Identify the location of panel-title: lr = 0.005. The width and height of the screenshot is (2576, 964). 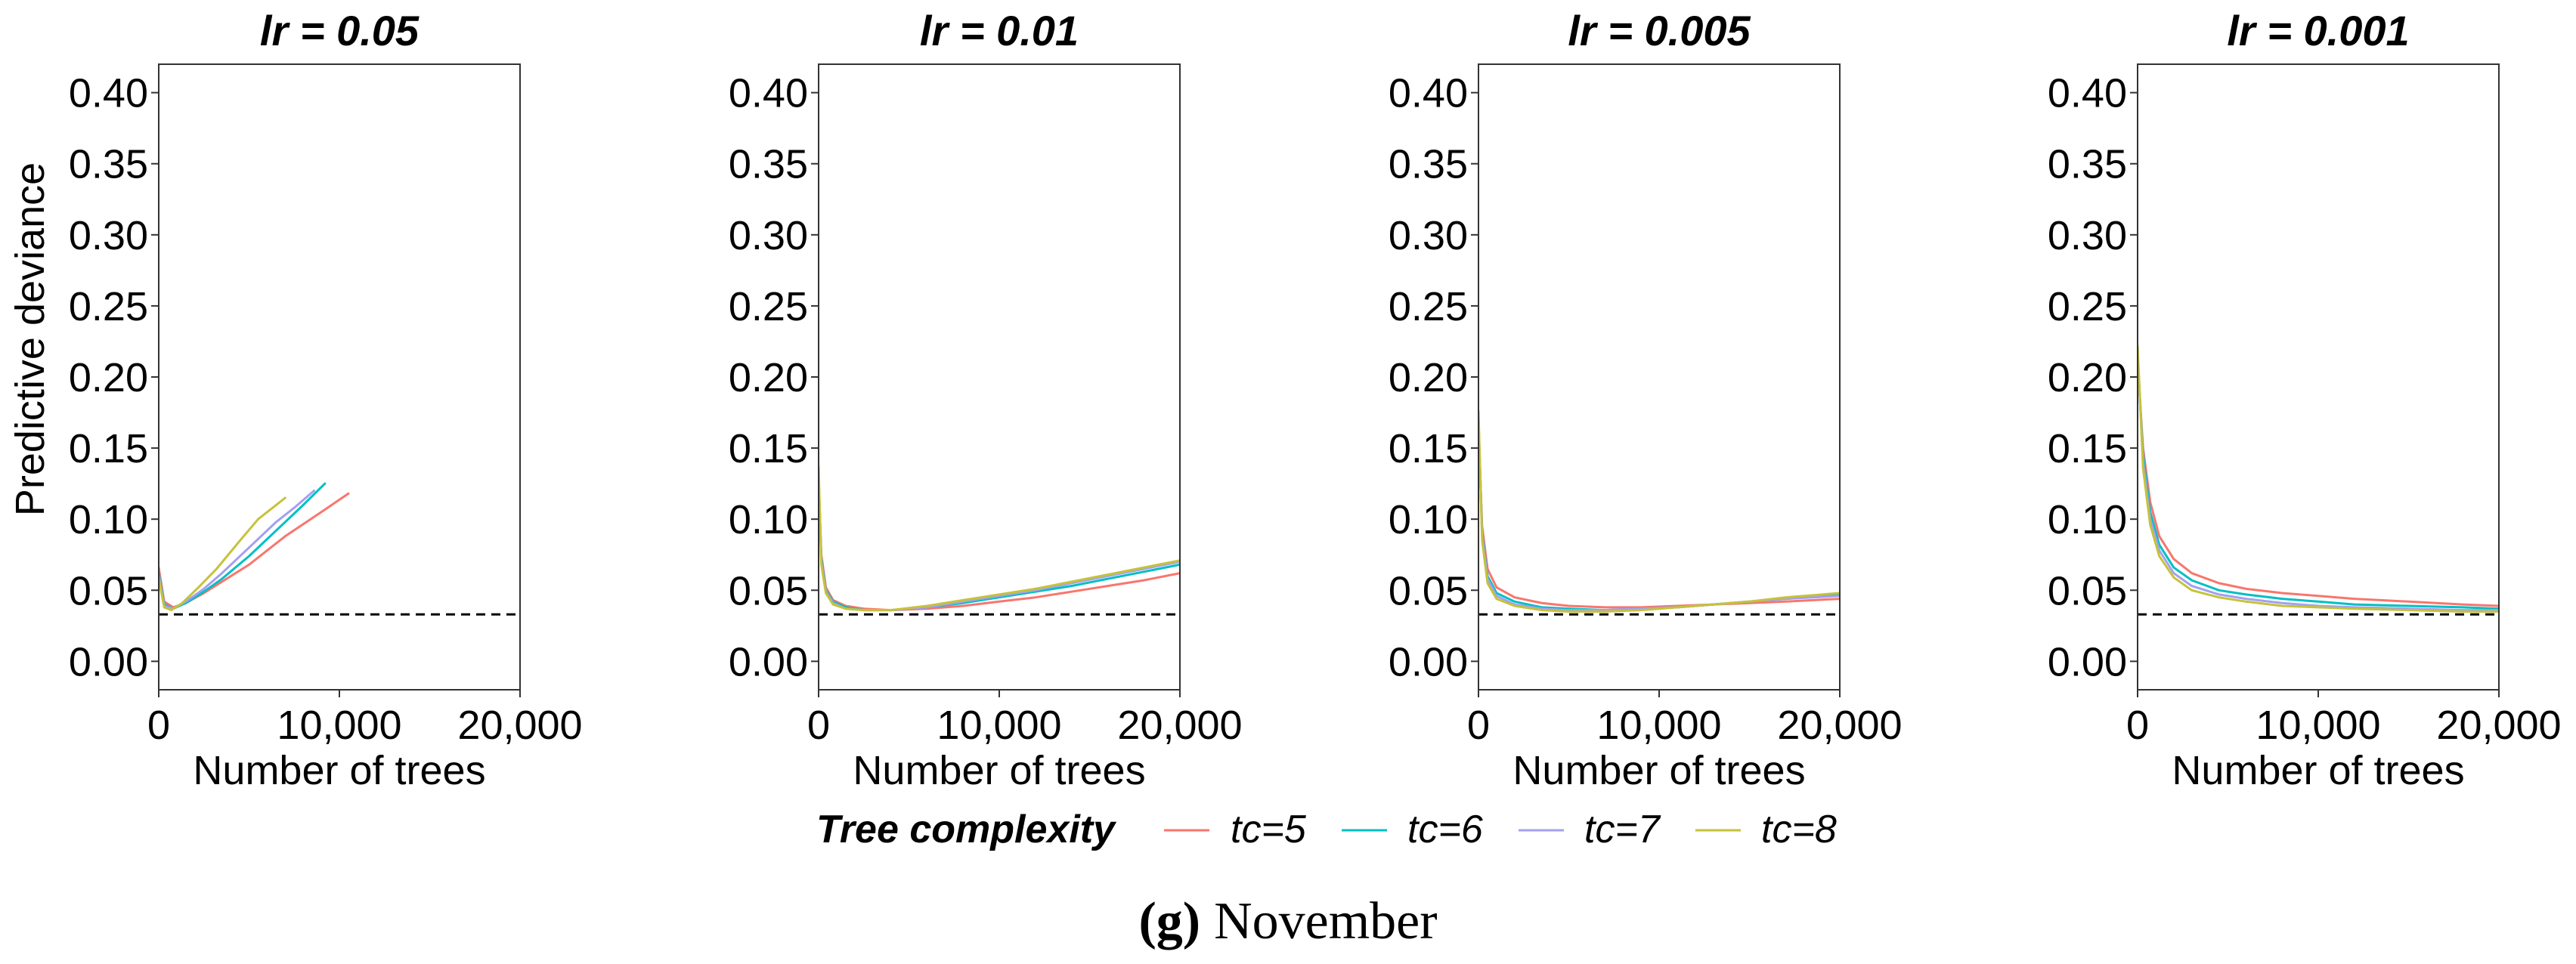
(1660, 30).